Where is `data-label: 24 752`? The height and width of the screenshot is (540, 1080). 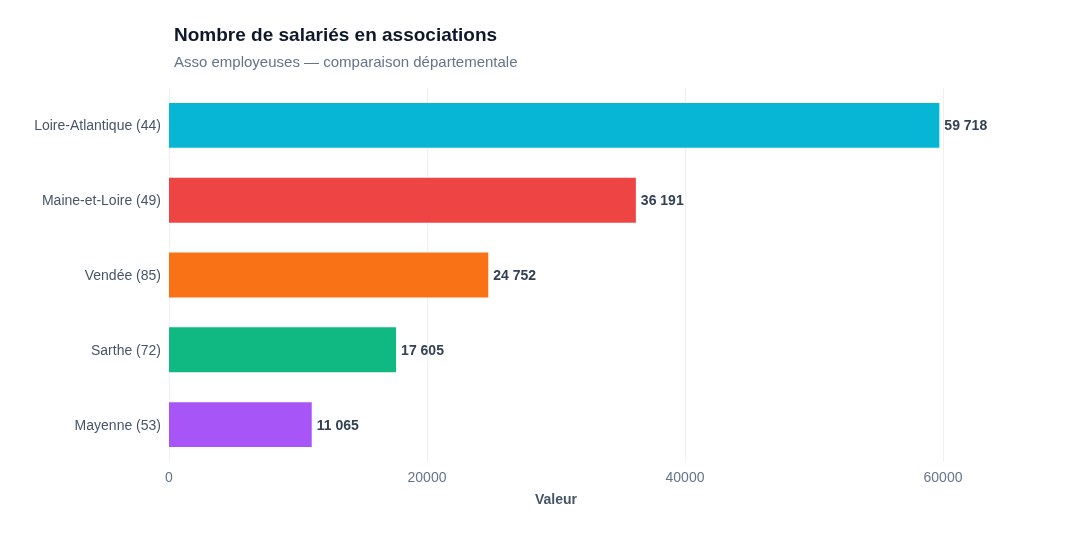 data-label: 24 752 is located at coordinates (515, 275).